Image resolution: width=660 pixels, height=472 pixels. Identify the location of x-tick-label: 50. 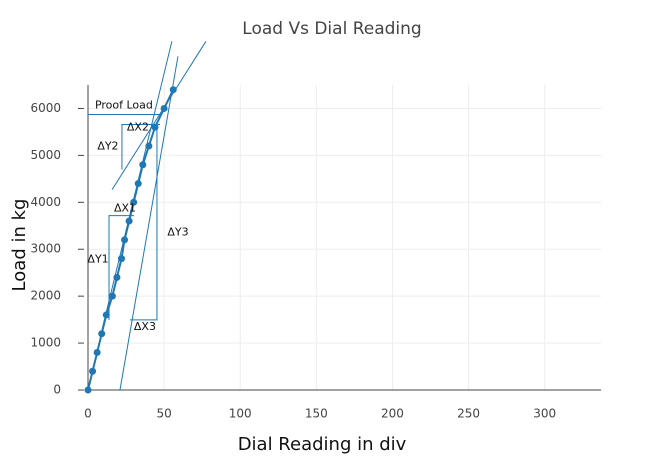
(163, 414).